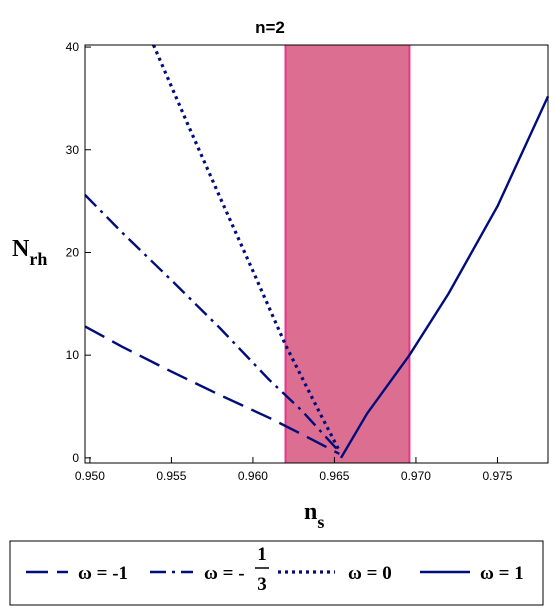 This screenshot has height=609, width=555. Describe the element at coordinates (73, 47) in the screenshot. I see `y-tick-label: 40` at that location.